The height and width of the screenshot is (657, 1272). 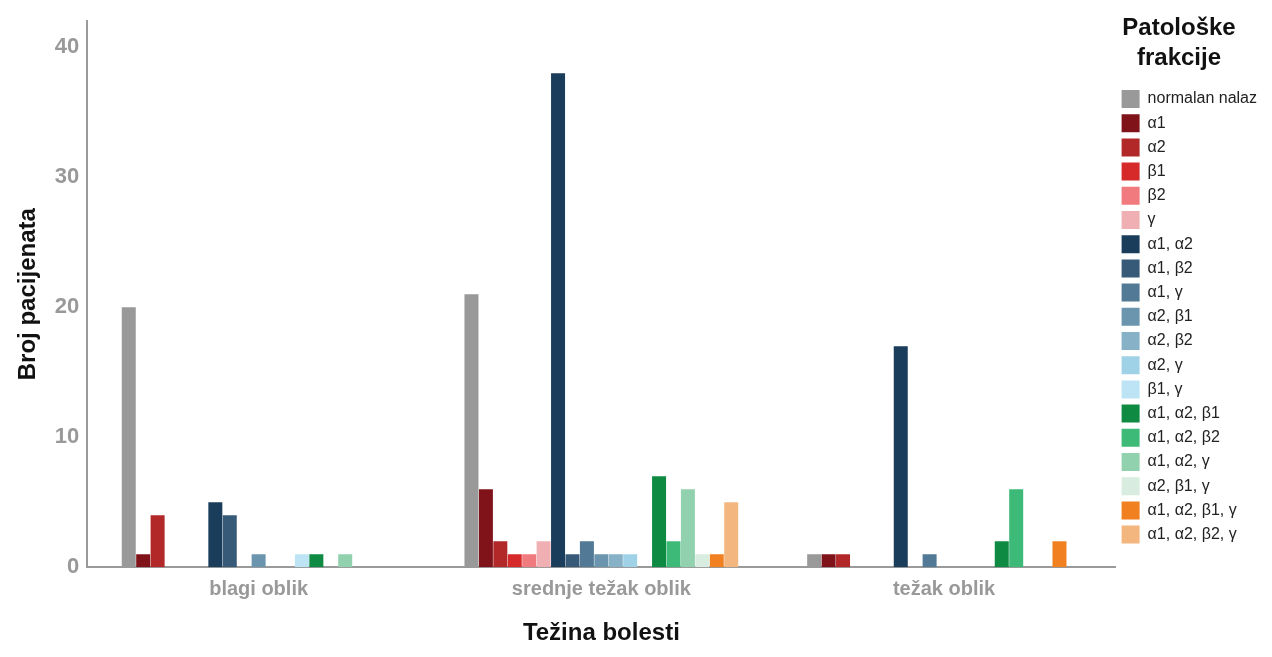 What do you see at coordinates (601, 587) in the screenshot?
I see `x-tick-label: srednje težak oblik` at bounding box center [601, 587].